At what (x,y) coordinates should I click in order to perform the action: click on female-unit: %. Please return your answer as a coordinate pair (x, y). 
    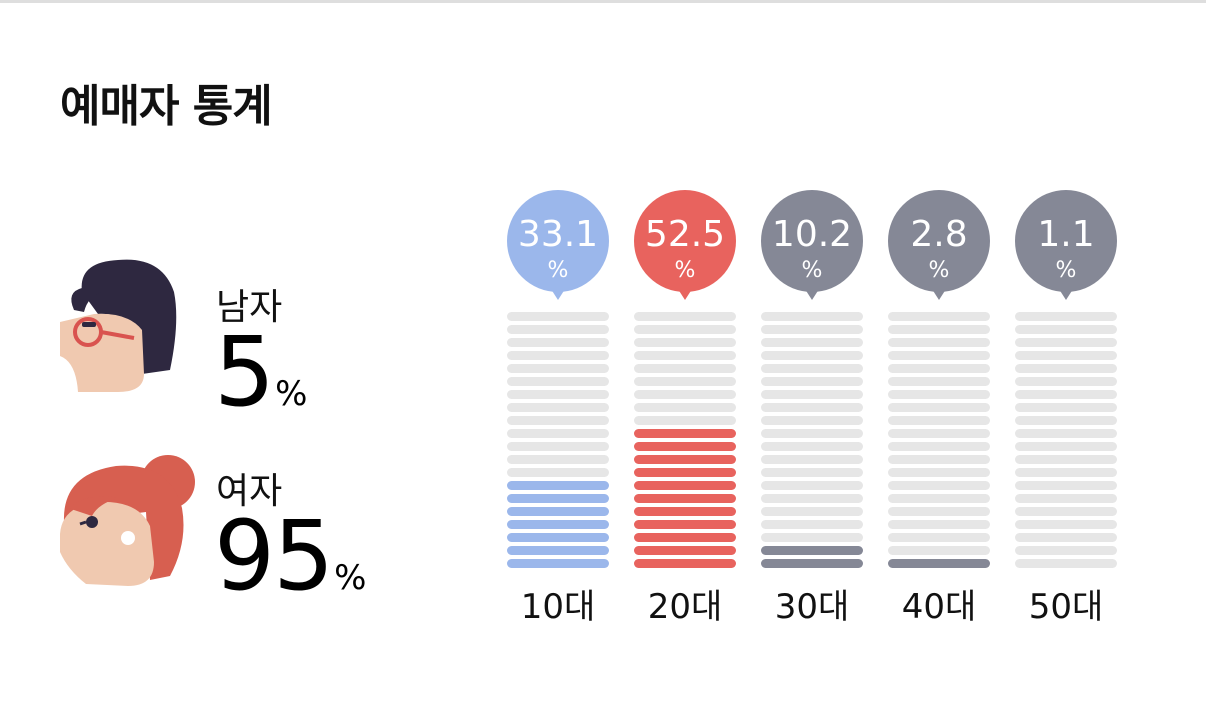
    Looking at the image, I should click on (350, 578).